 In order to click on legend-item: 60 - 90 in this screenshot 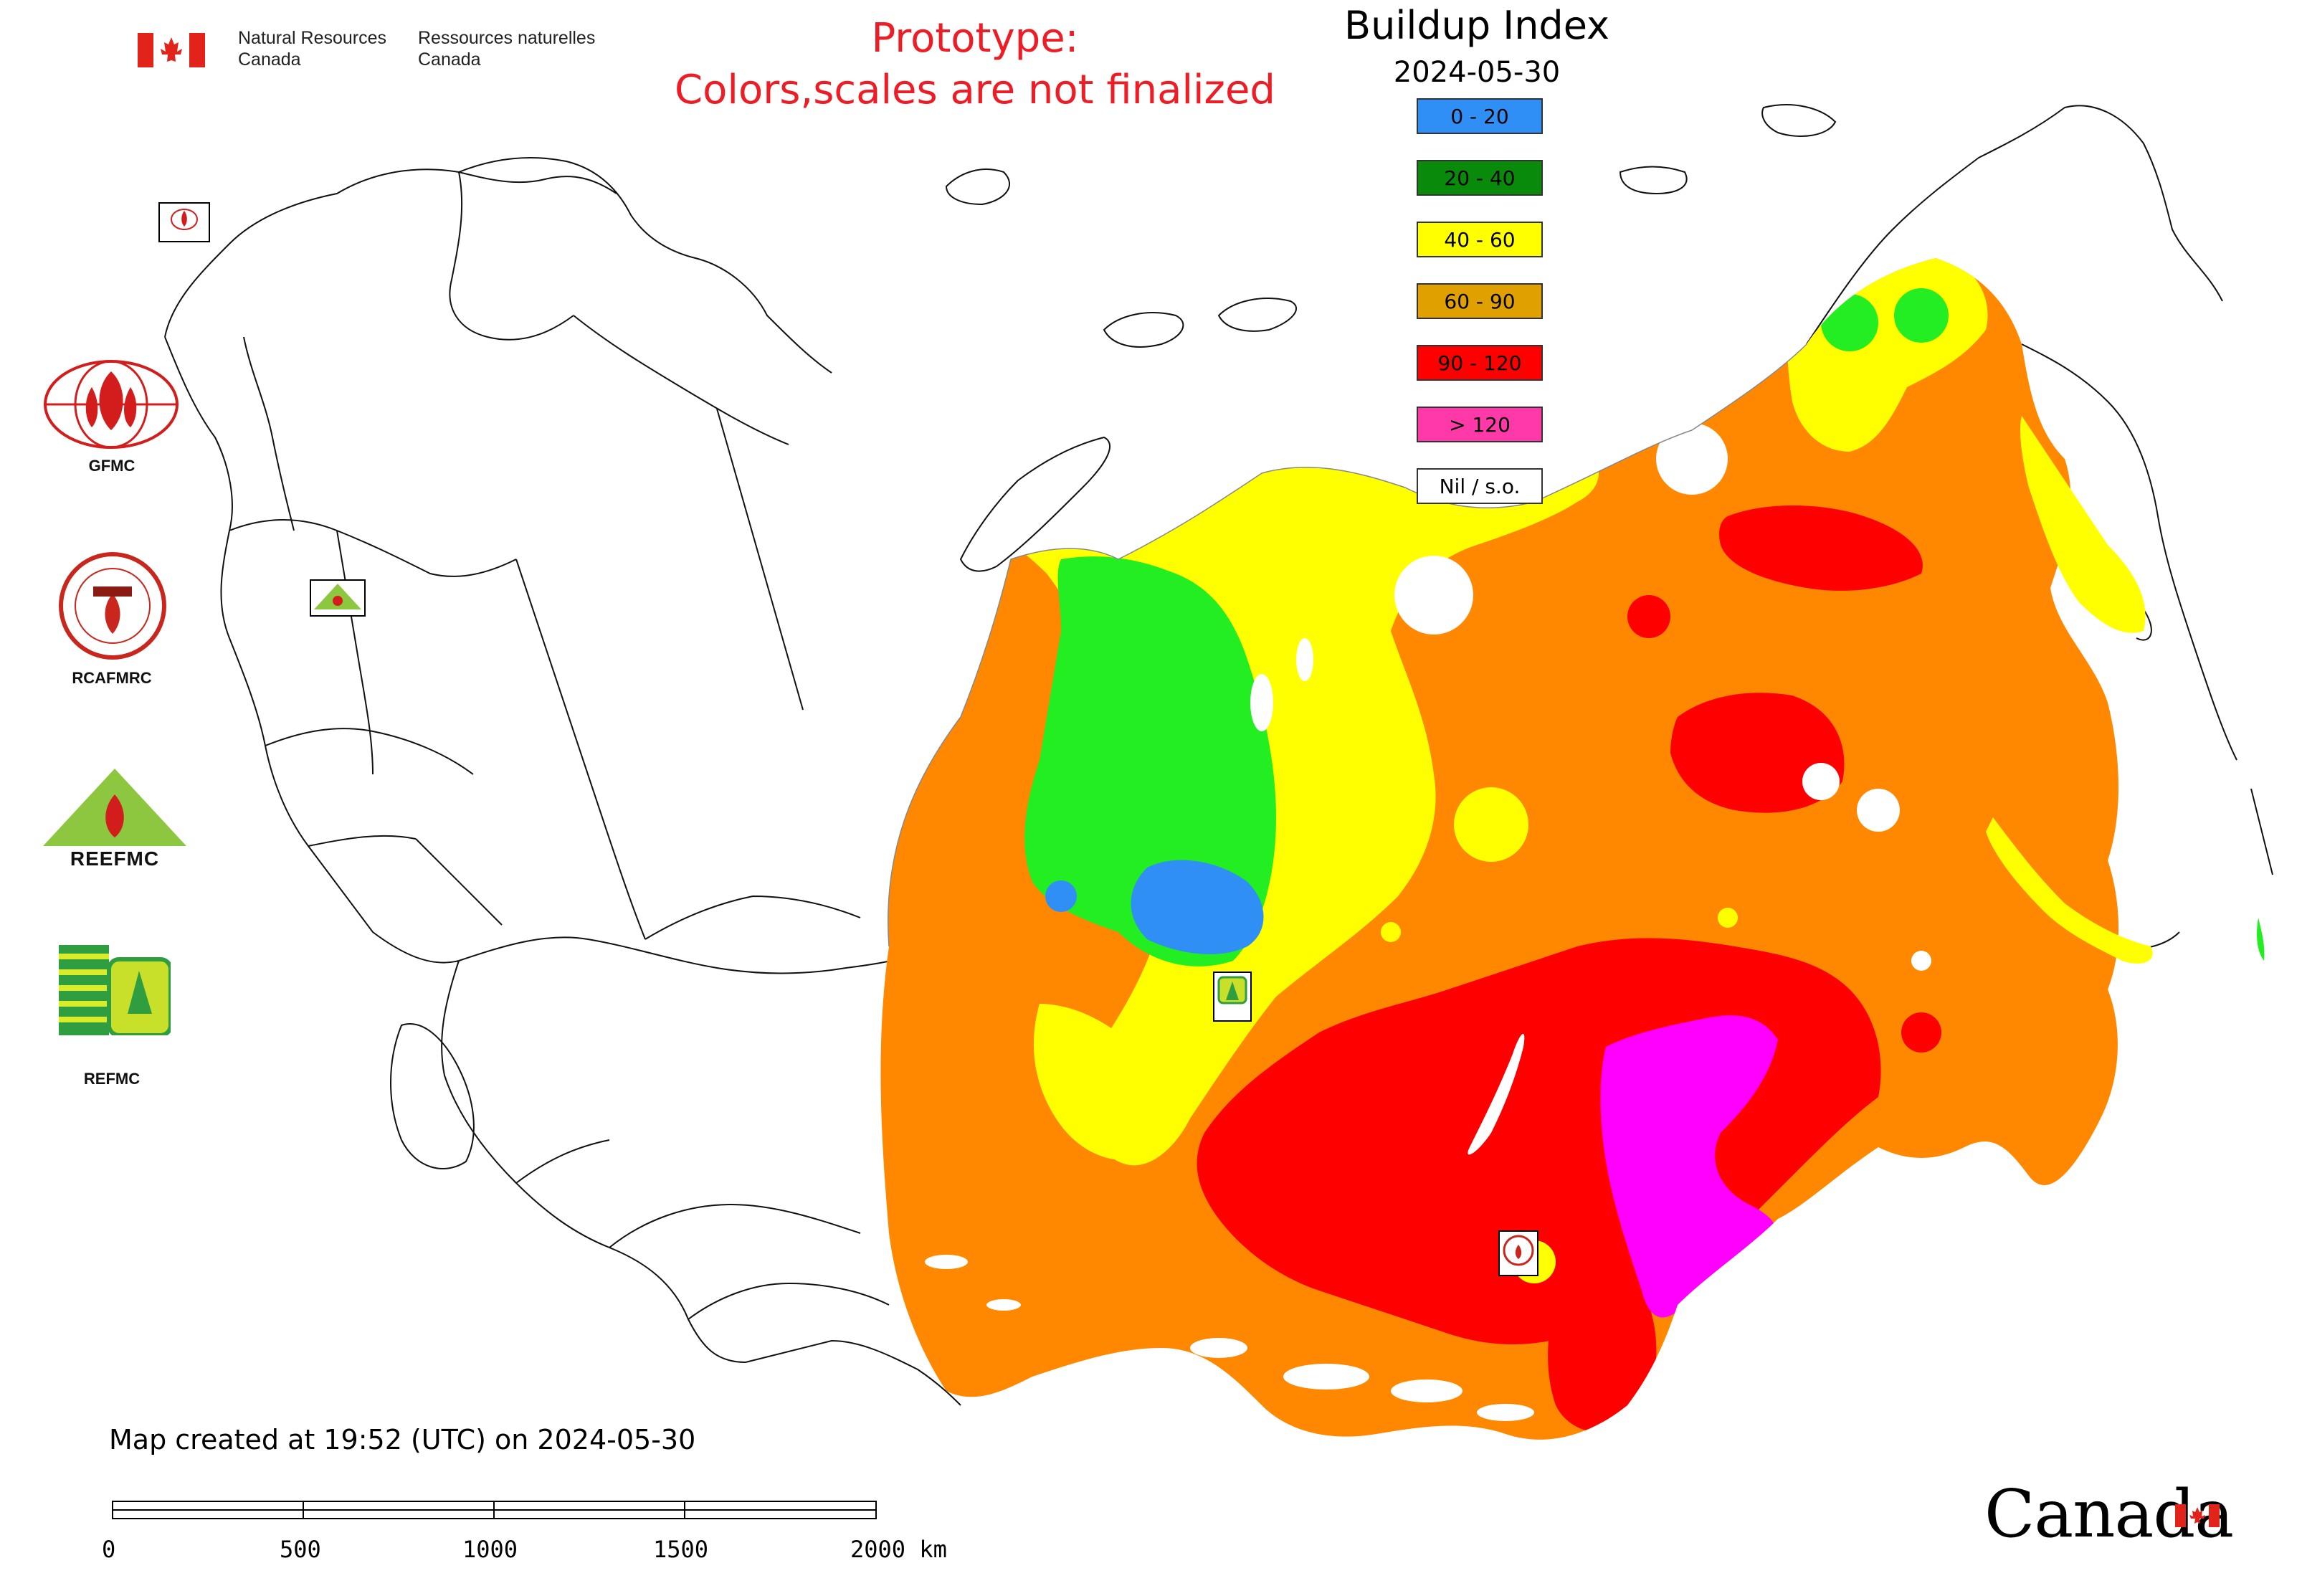, I will do `click(1480, 301)`.